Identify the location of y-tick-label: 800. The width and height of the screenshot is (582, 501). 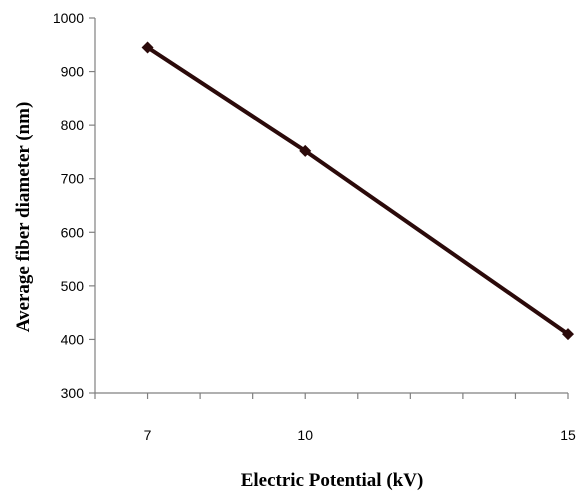
(73, 125).